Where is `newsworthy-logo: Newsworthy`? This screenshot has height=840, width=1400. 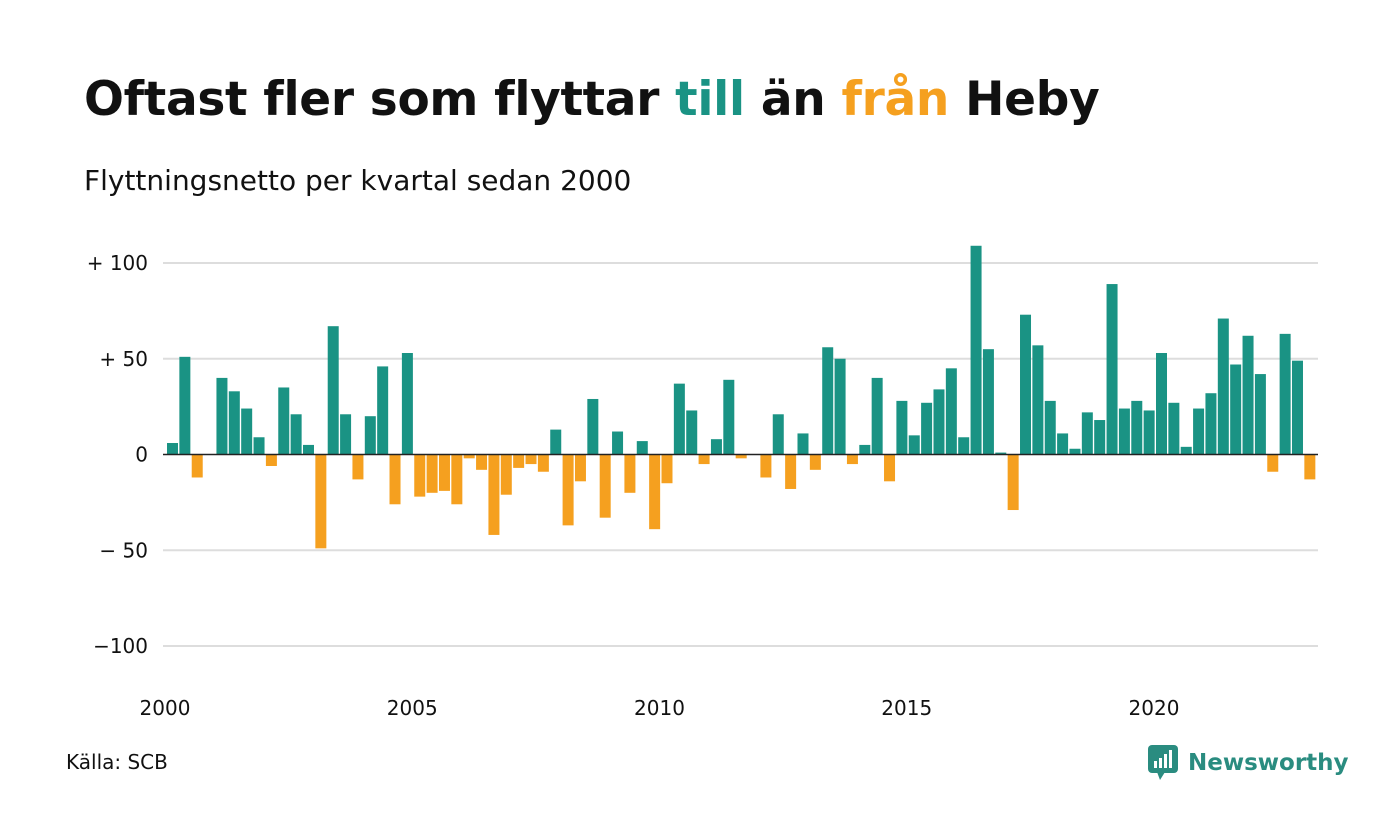
newsworthy-logo: Newsworthy is located at coordinates (1248, 763).